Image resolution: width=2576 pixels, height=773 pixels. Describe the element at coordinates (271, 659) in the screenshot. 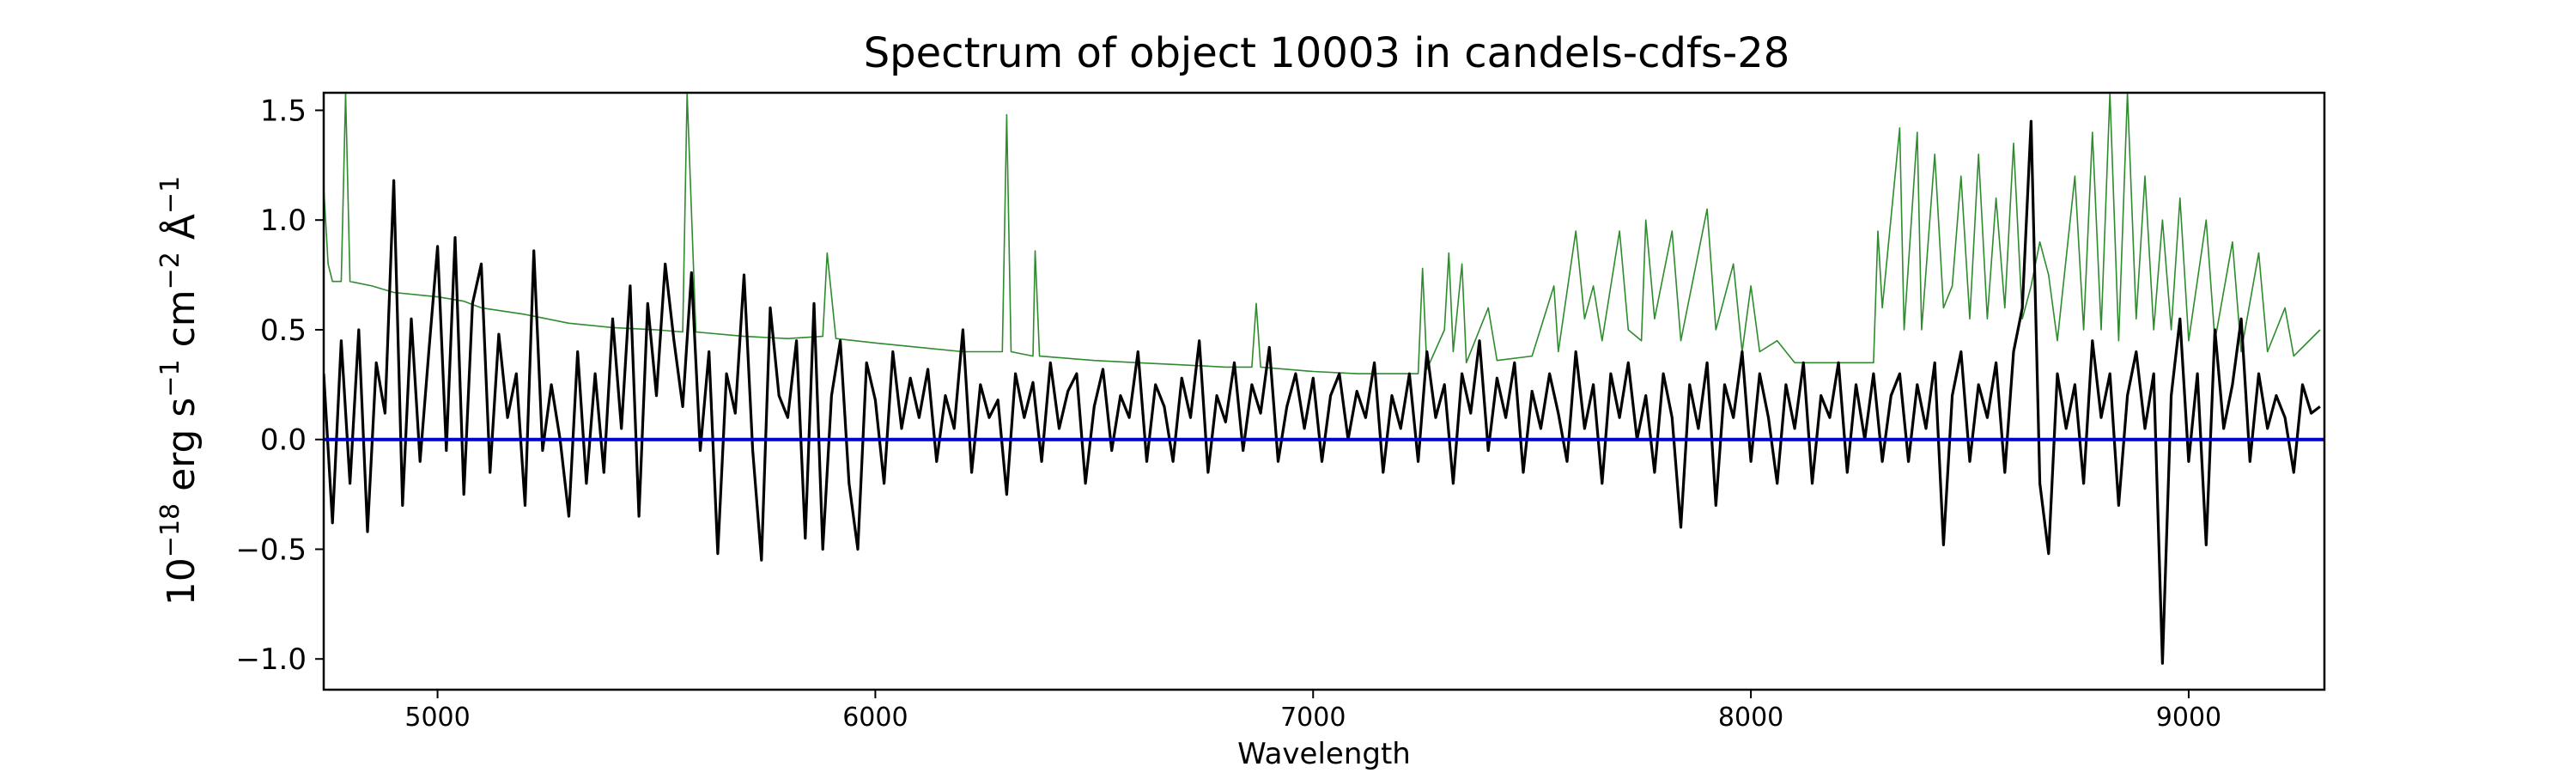

I see `y-tick-label: −1.0` at that location.